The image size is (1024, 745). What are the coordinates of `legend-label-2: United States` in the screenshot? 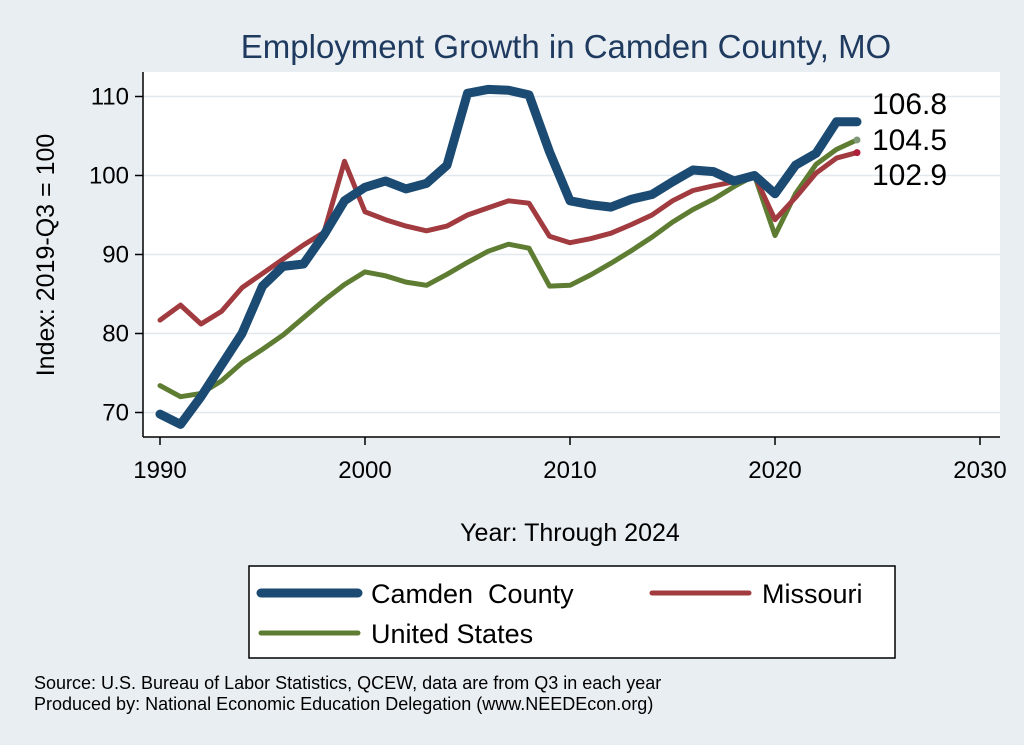 It's located at (452, 634).